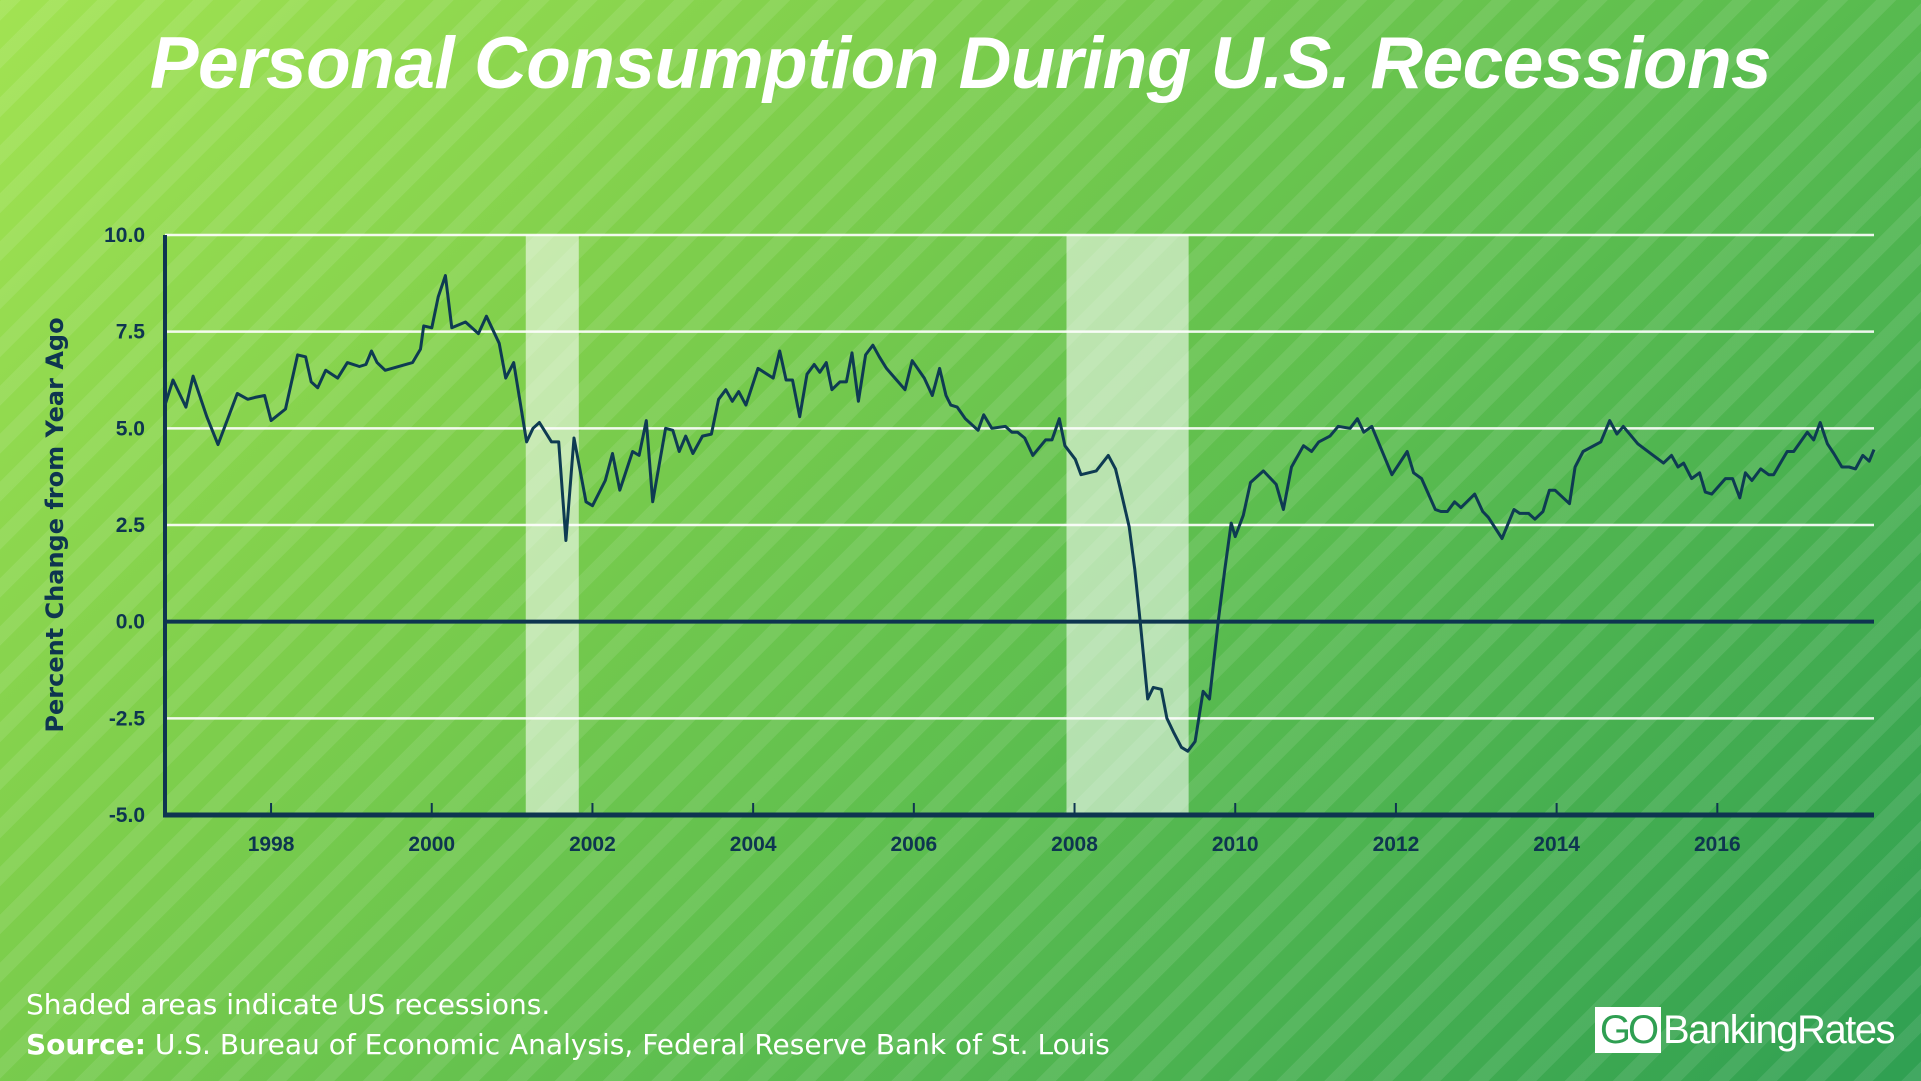 Image resolution: width=1921 pixels, height=1081 pixels. Describe the element at coordinates (131, 332) in the screenshot. I see `y-tick-label: 7.5` at that location.